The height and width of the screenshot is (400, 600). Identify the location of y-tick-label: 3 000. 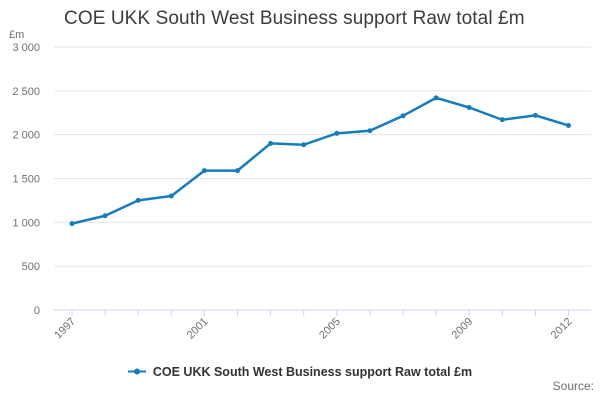
(26, 48).